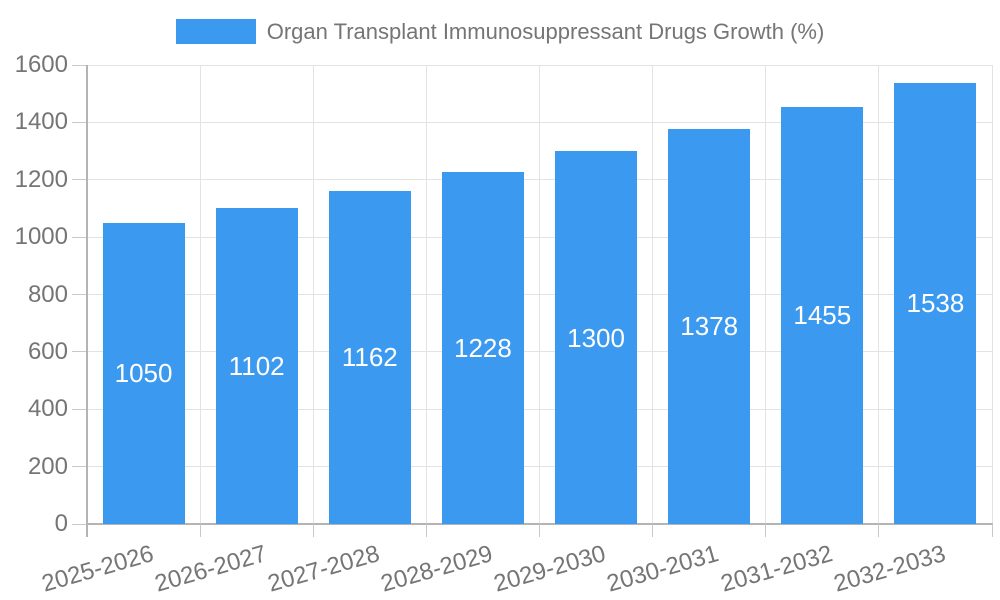 The height and width of the screenshot is (600, 1000). Describe the element at coordinates (215, 31) in the screenshot. I see `legend-swatch` at that location.